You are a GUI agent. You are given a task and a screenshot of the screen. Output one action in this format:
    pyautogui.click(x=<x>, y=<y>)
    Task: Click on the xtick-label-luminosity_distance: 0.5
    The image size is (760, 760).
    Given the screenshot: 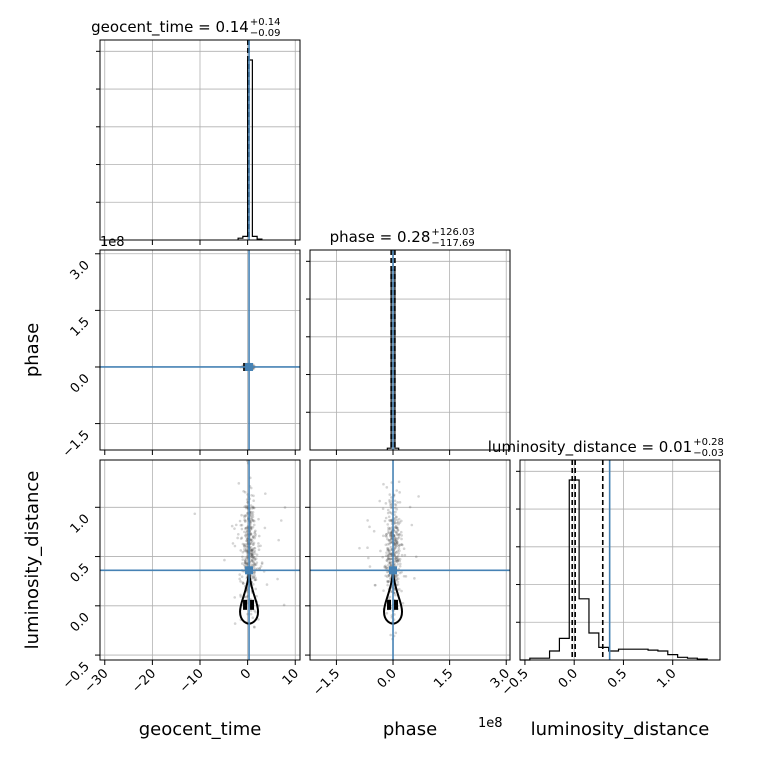 What is the action you would take?
    pyautogui.click(x=617, y=678)
    